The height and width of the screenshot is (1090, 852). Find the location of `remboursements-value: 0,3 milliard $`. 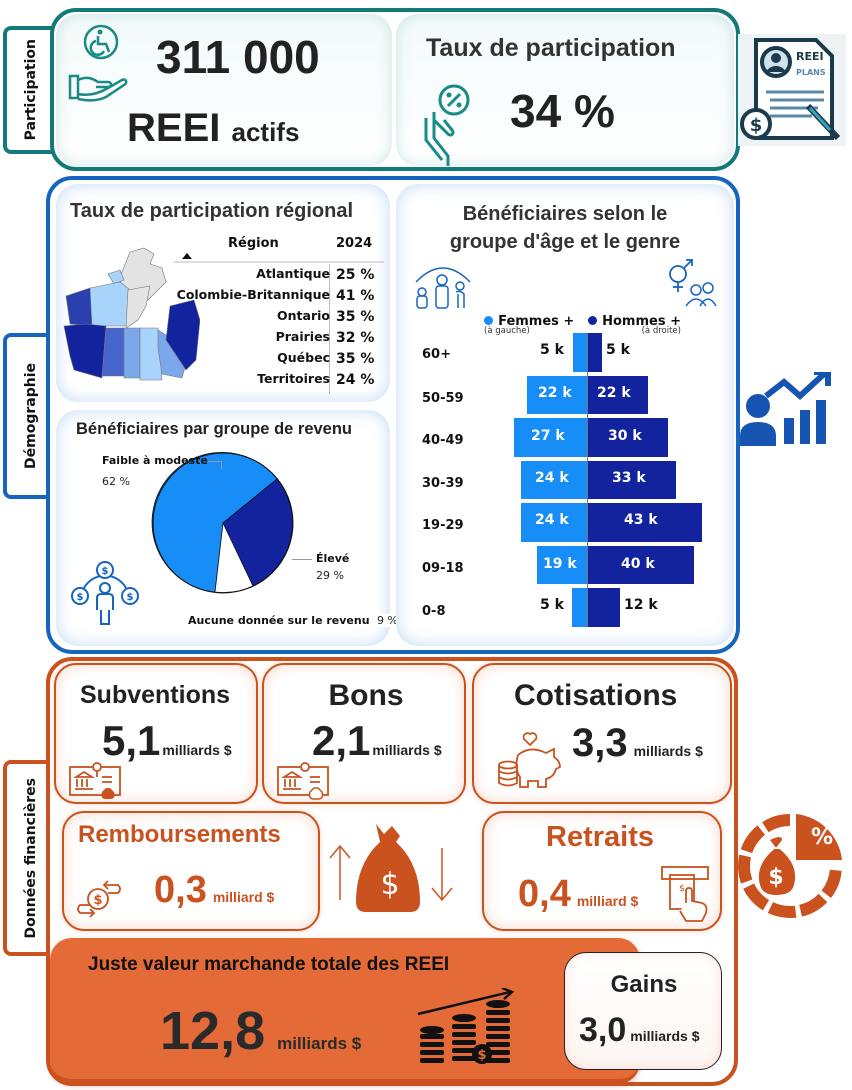

remboursements-value: 0,3 milliard $ is located at coordinates (214, 890).